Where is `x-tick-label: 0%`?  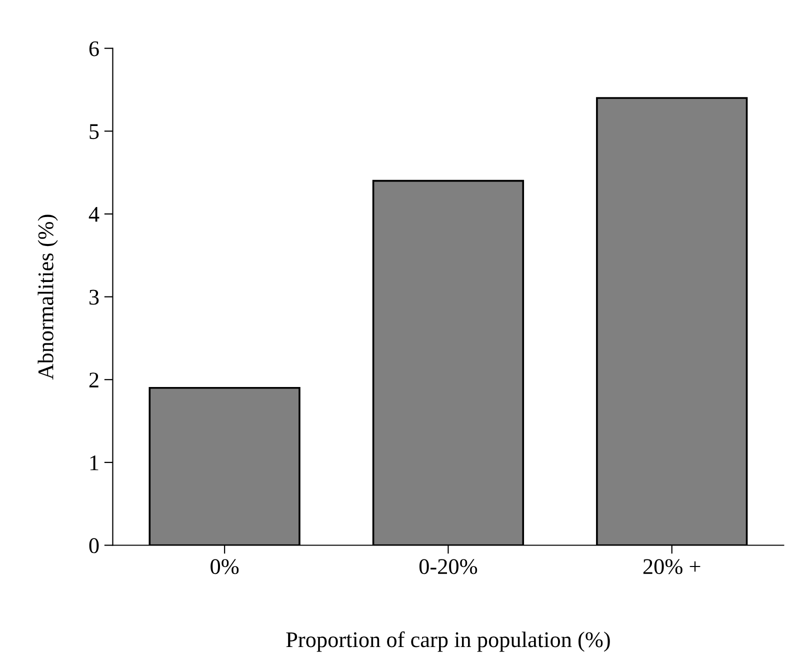
x-tick-label: 0% is located at coordinates (224, 566).